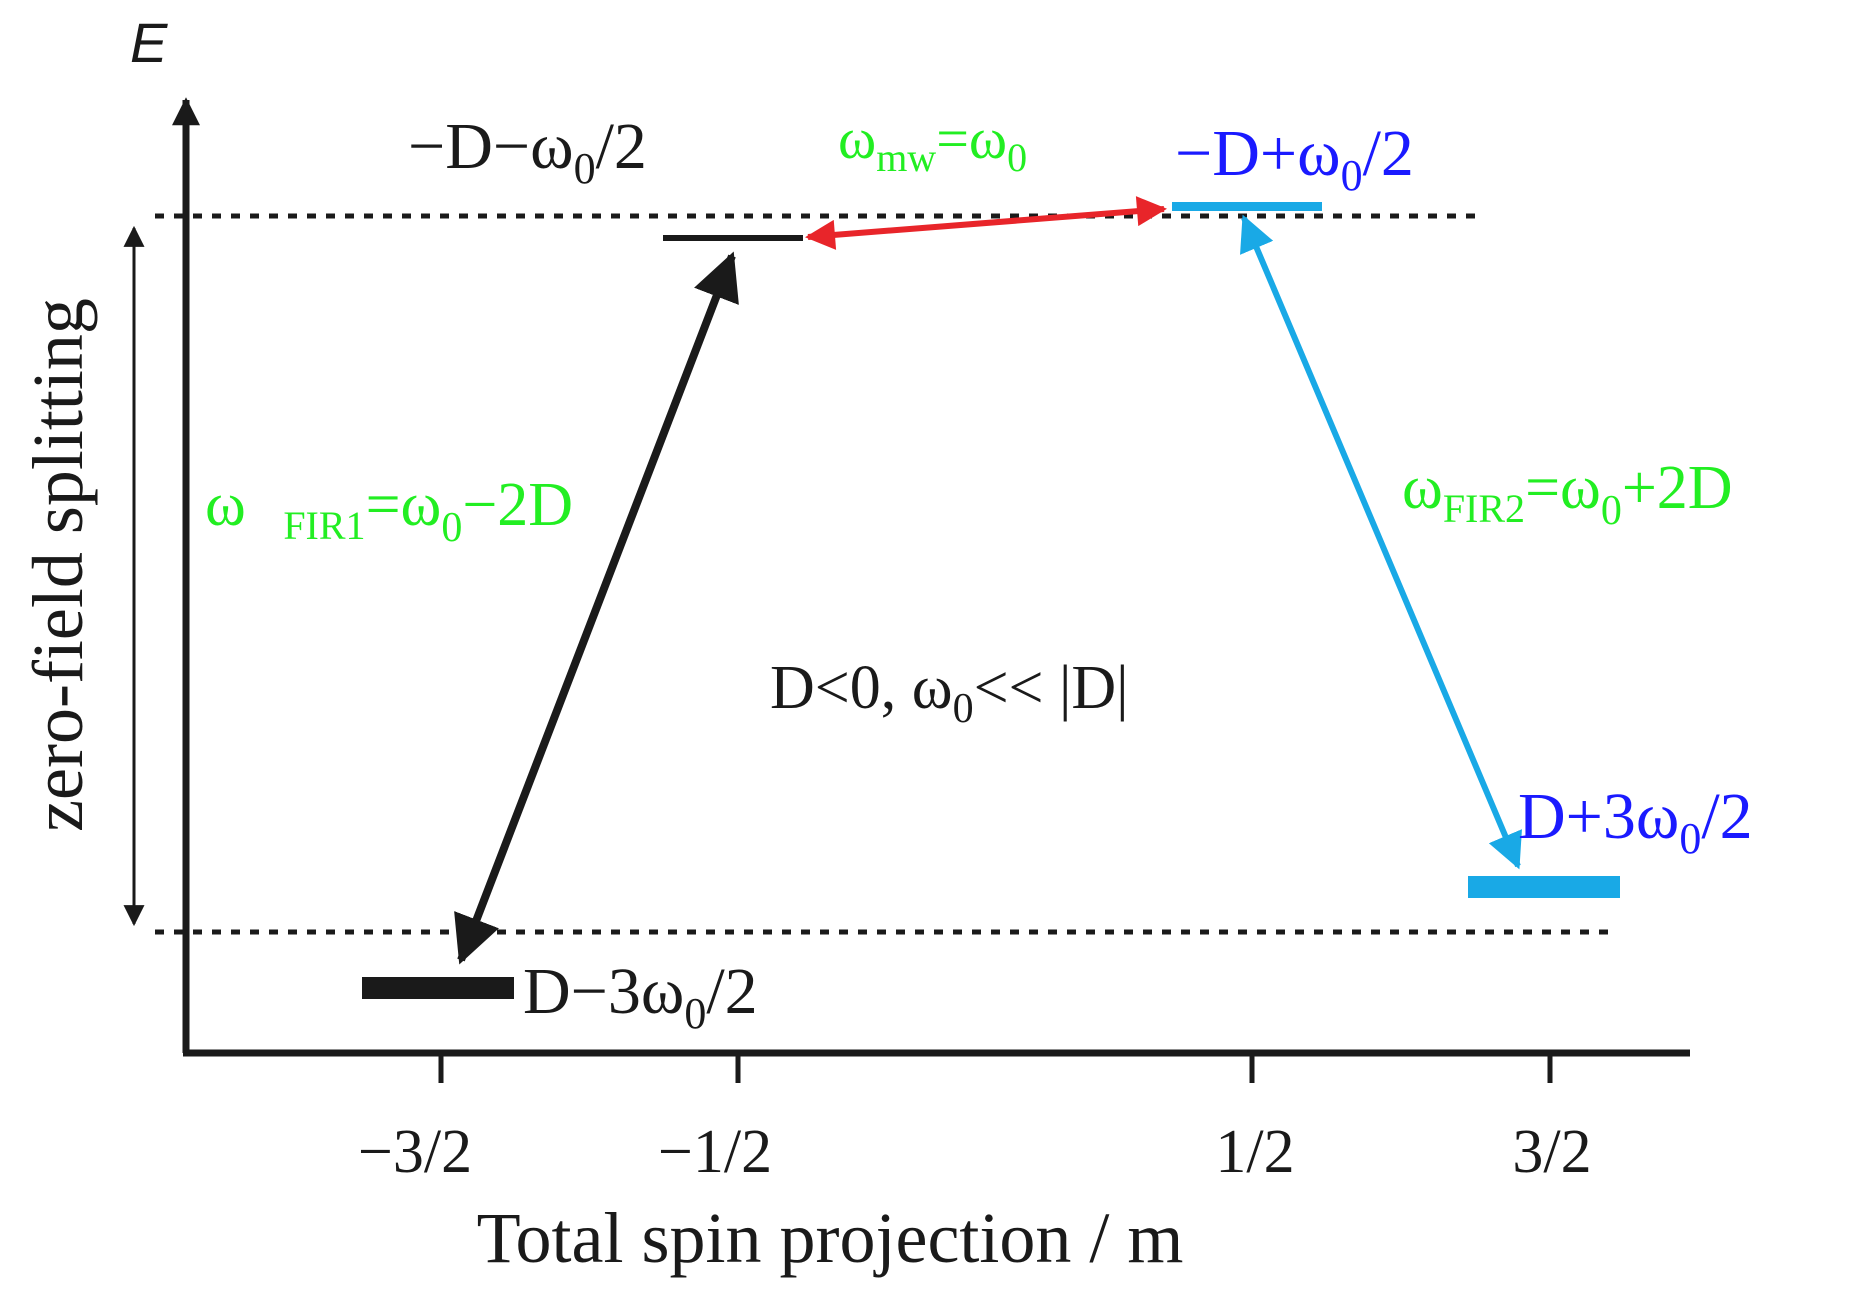 The height and width of the screenshot is (1297, 1851). What do you see at coordinates (415, 1152) in the screenshot?
I see `x-tick-label: −3/2` at bounding box center [415, 1152].